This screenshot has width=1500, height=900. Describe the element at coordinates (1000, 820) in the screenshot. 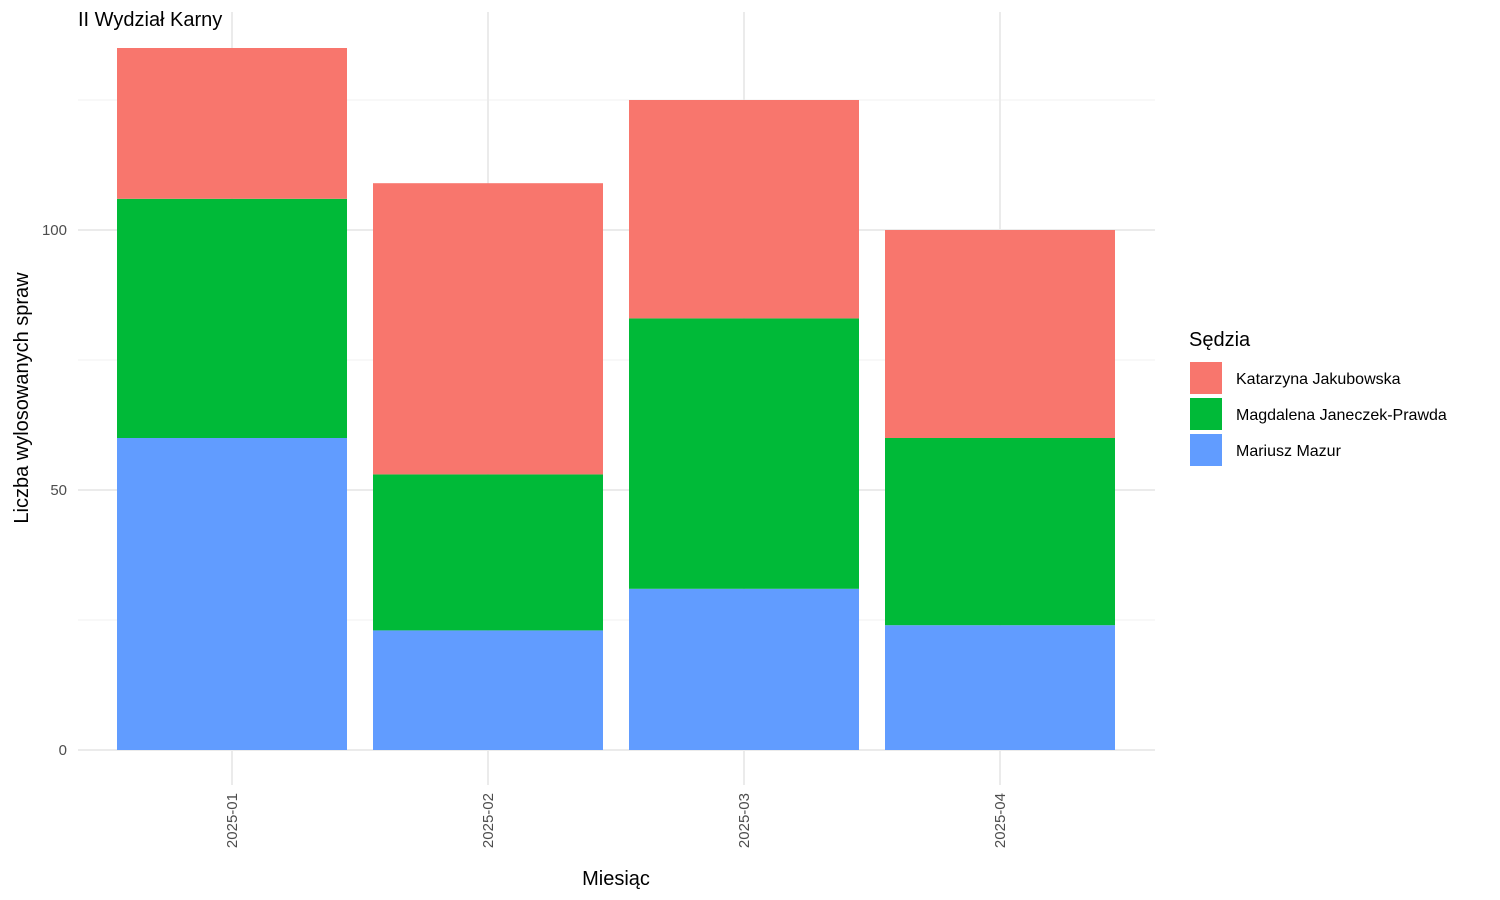

I see `x-tick-label: 2025-04` at that location.